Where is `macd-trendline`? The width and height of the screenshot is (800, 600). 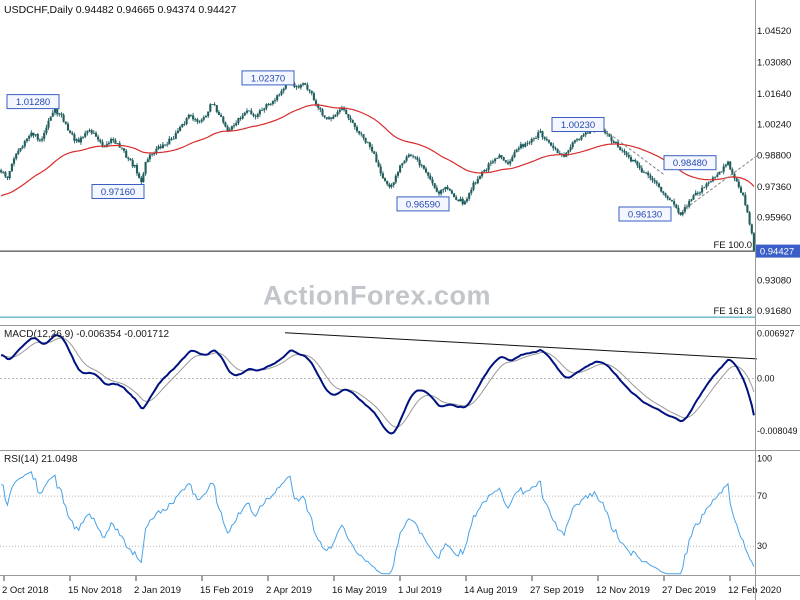 macd-trendline is located at coordinates (521, 346).